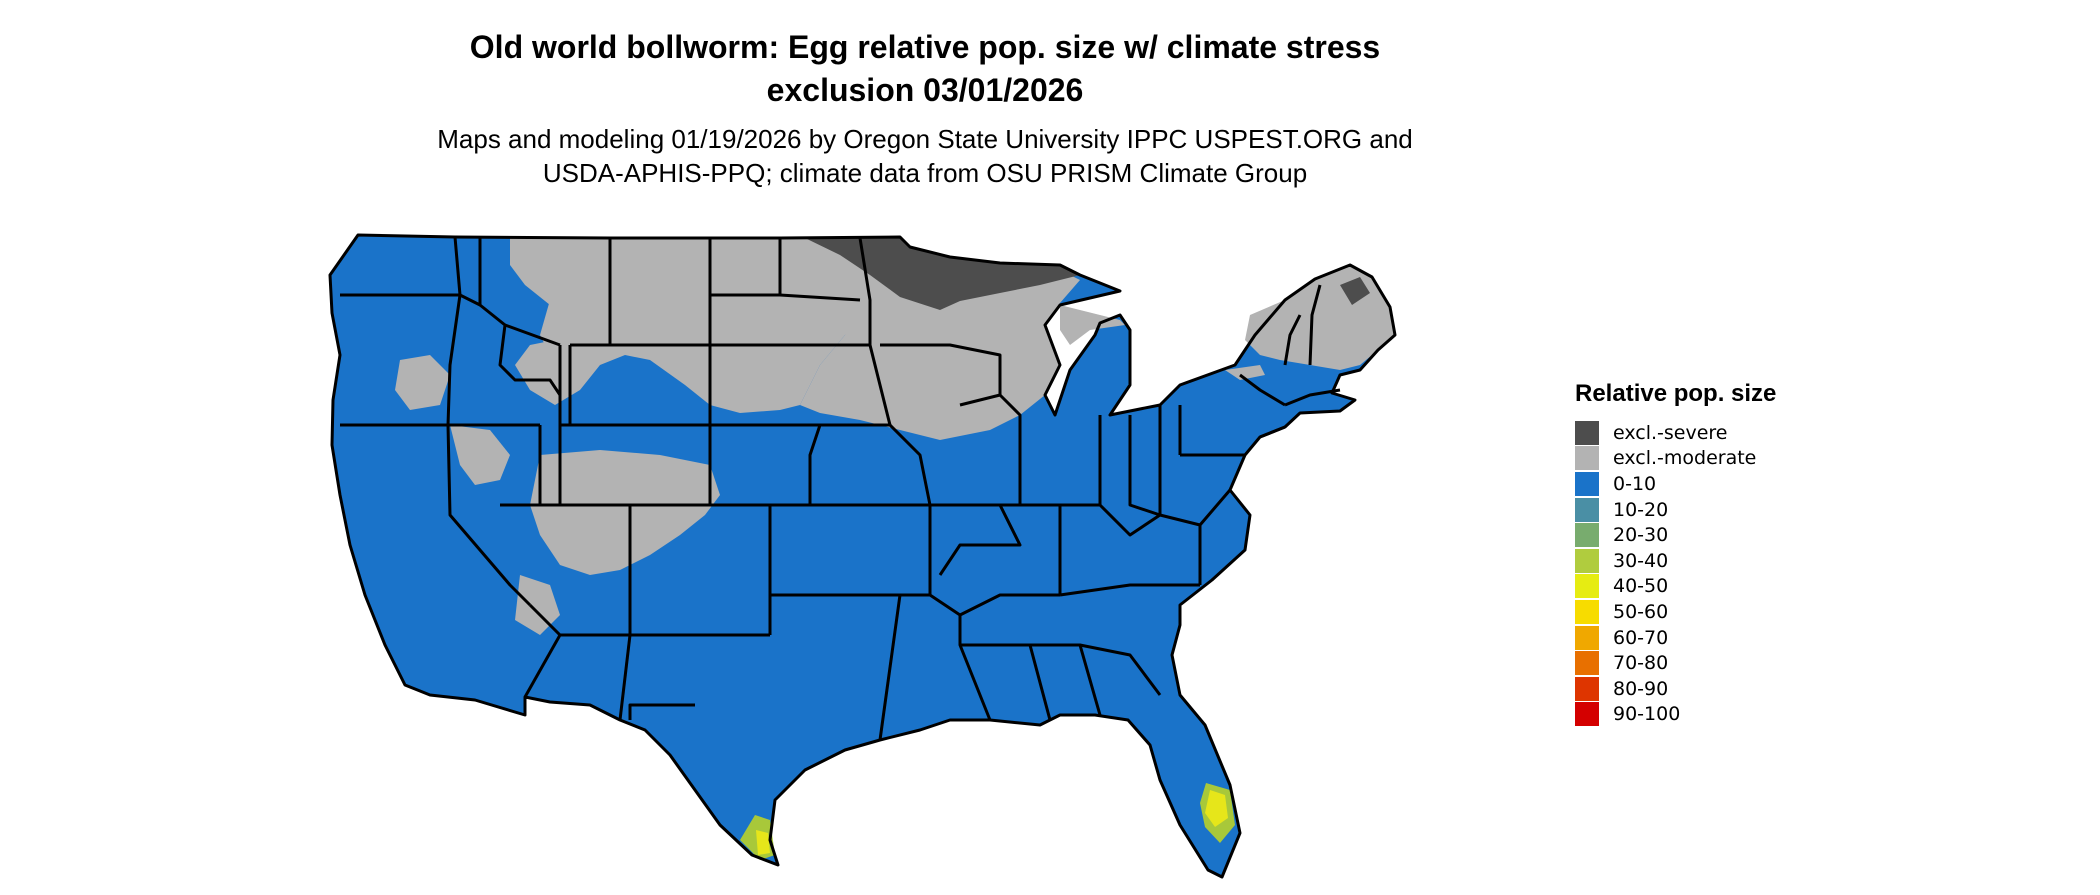 The width and height of the screenshot is (2100, 895). I want to click on excl-severe-regions, so click(1087, 273).